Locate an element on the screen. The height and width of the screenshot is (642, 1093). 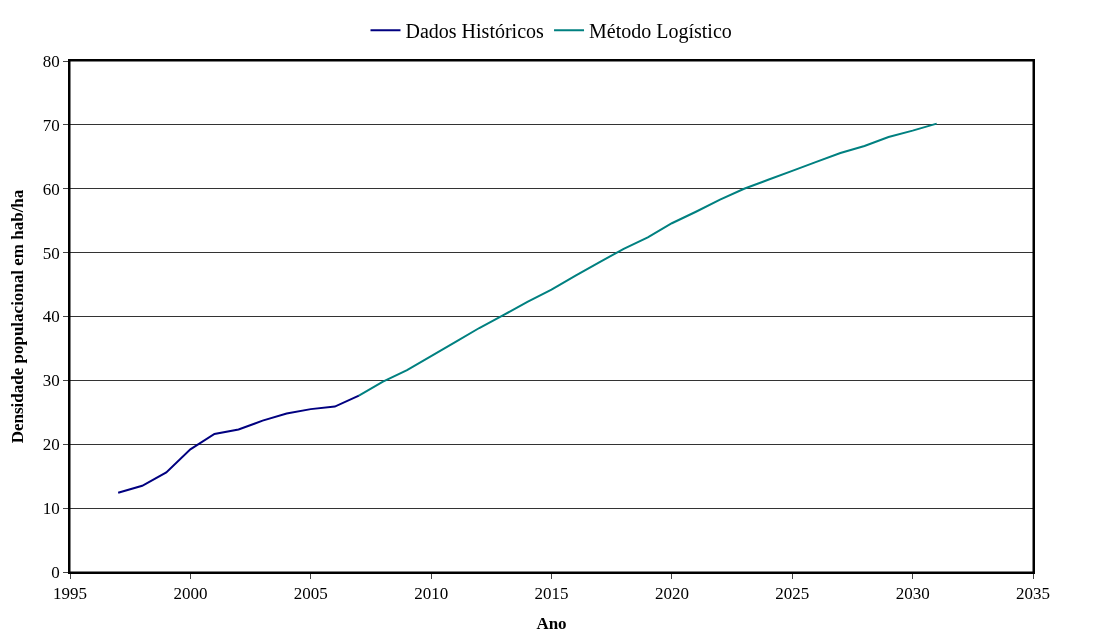
x-tick-label: 2035 is located at coordinates (1033, 594).